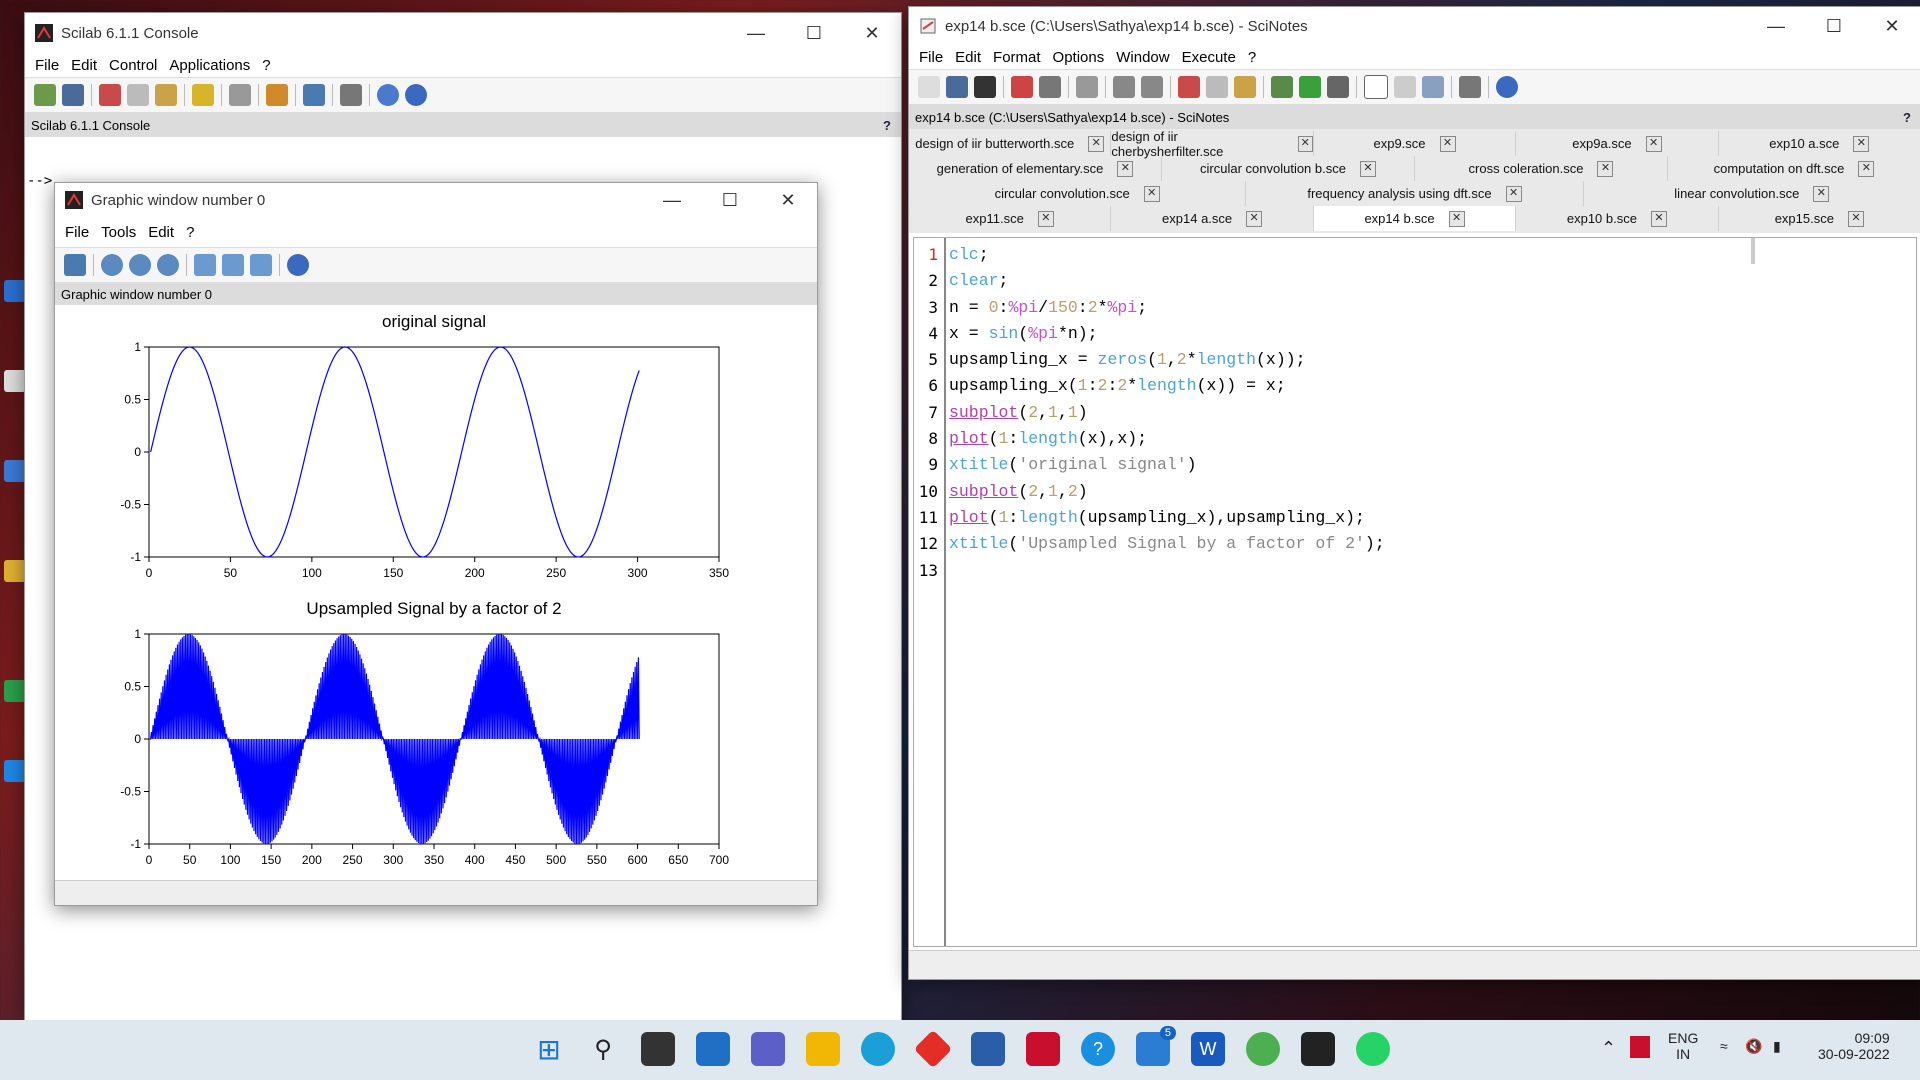 The image size is (1920, 1080). What do you see at coordinates (140, 265) in the screenshot?
I see `zoom-in-icon` at bounding box center [140, 265].